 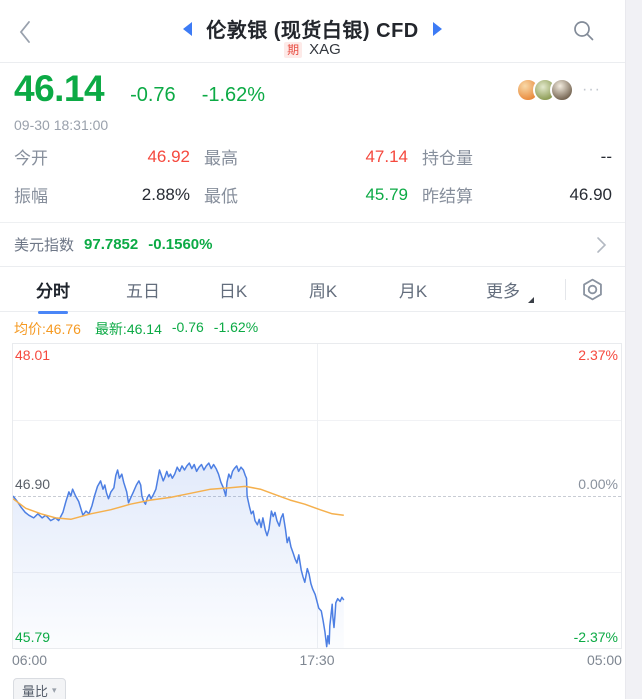 I want to click on stat-amplitude: 振幅 2.88%, so click(x=102, y=194).